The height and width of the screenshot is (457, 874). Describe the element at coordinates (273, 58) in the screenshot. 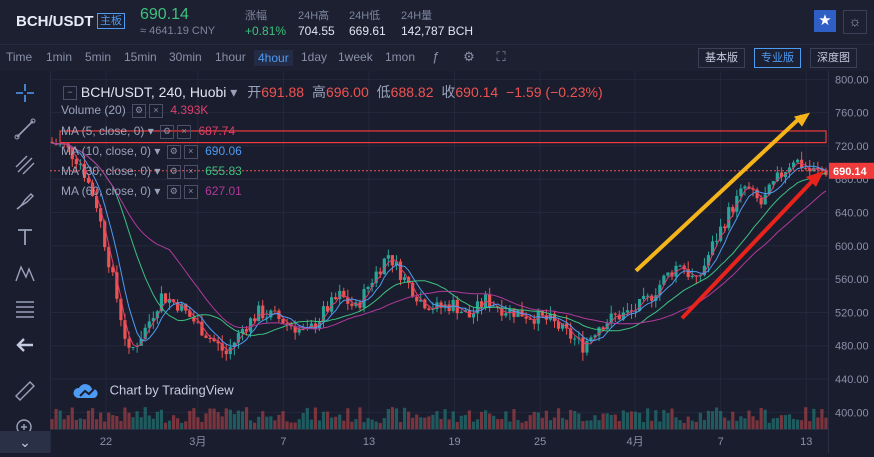

I see `tf-4hour: 4hour` at that location.